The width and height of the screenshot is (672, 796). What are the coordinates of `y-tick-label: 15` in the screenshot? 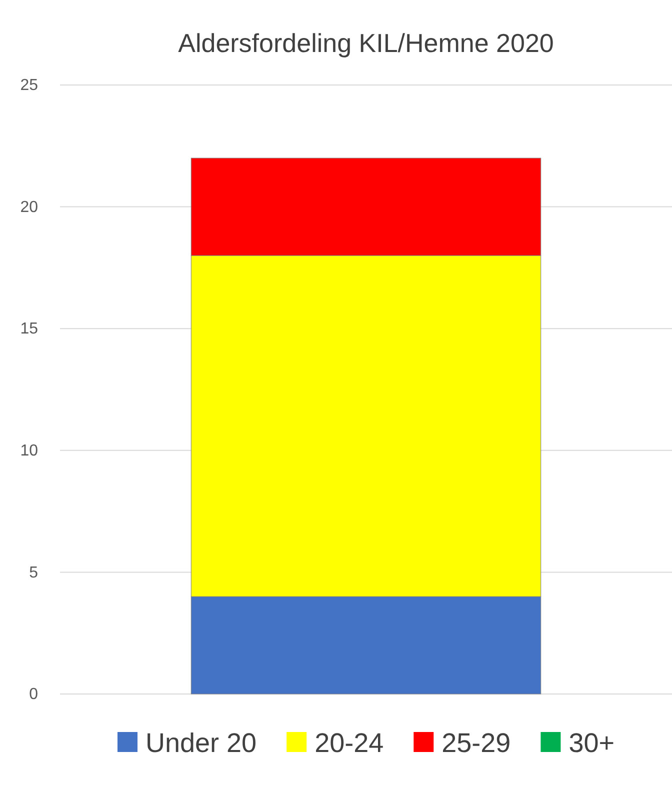 It's located at (29, 329).